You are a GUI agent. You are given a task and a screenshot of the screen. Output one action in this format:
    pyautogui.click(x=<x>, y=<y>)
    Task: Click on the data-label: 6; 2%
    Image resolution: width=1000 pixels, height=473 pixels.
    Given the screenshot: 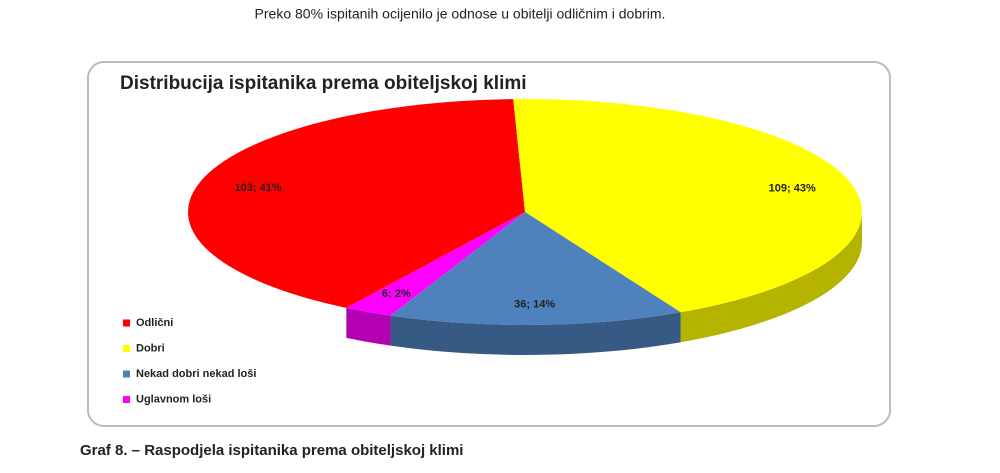 What is the action you would take?
    pyautogui.click(x=396, y=294)
    